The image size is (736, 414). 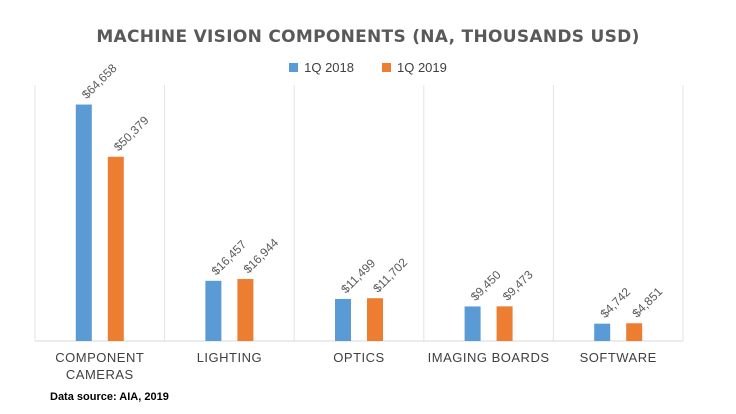 I want to click on bar-lighting-1q-2018, so click(x=213, y=310).